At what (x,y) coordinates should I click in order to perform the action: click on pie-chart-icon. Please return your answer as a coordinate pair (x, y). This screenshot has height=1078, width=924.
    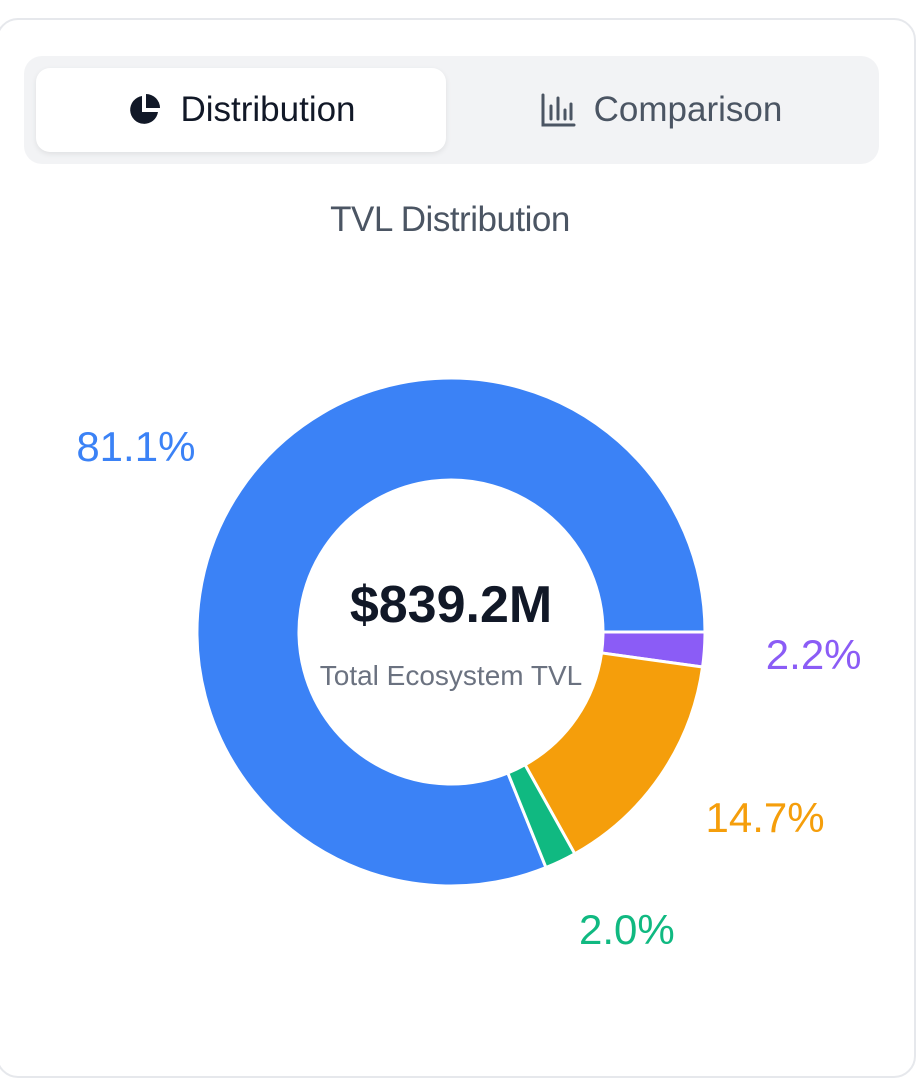
    Looking at the image, I should click on (144, 110).